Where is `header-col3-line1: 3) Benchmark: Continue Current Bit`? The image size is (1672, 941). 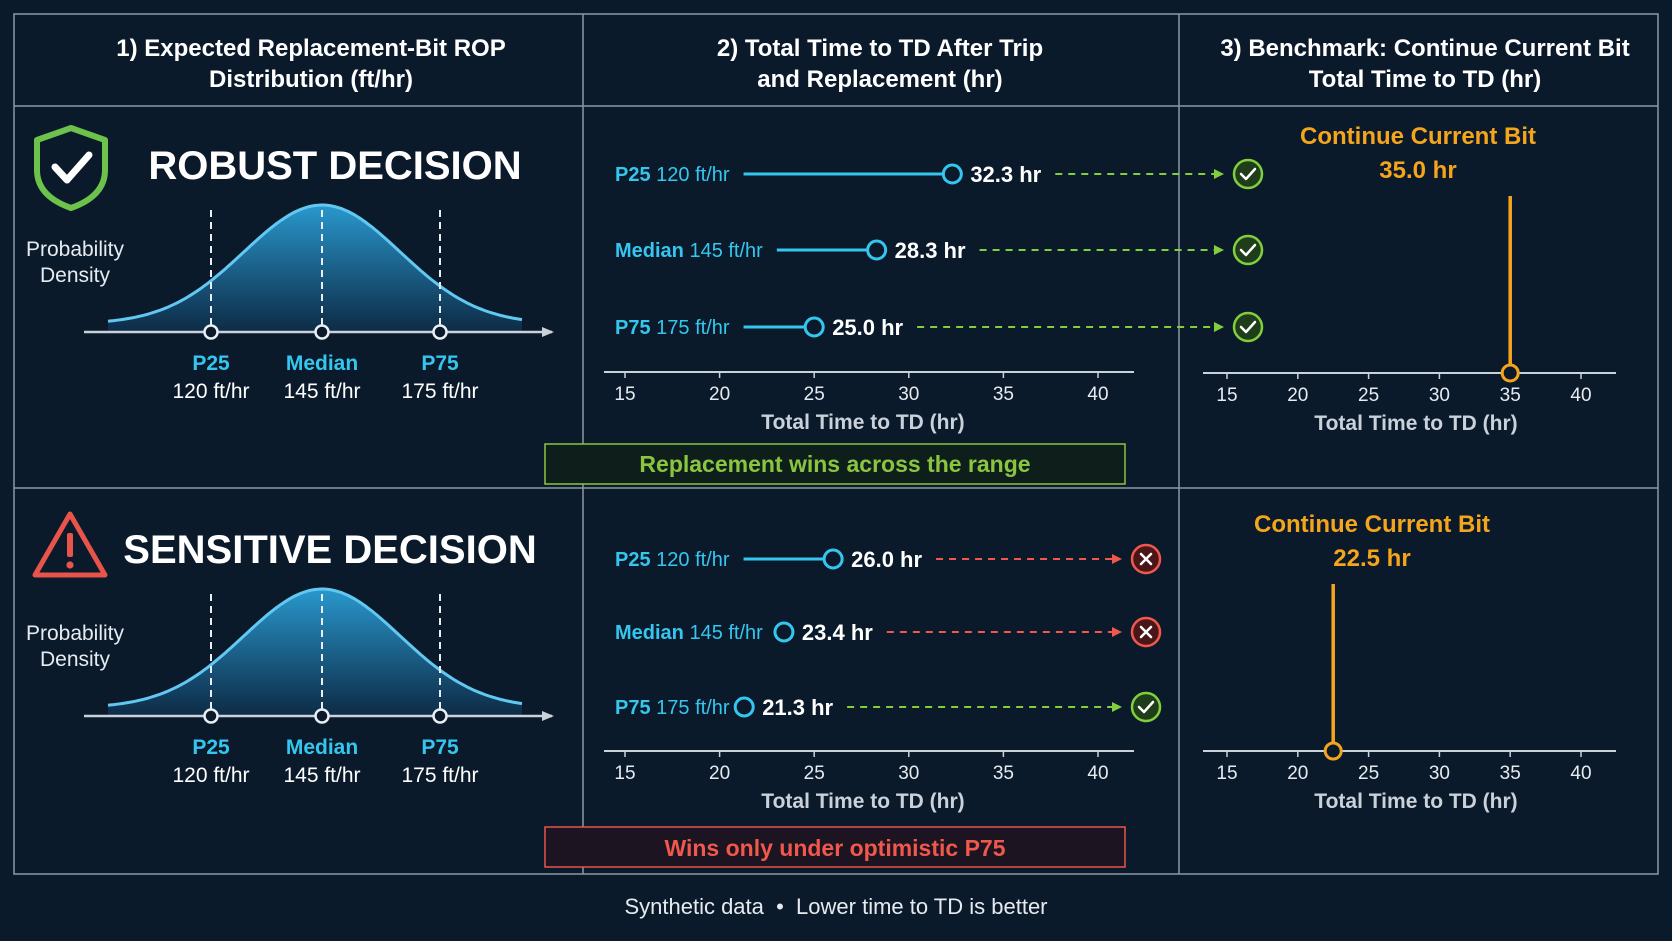
header-col3-line1: 3) Benchmark: Continue Current Bit is located at coordinates (1424, 48).